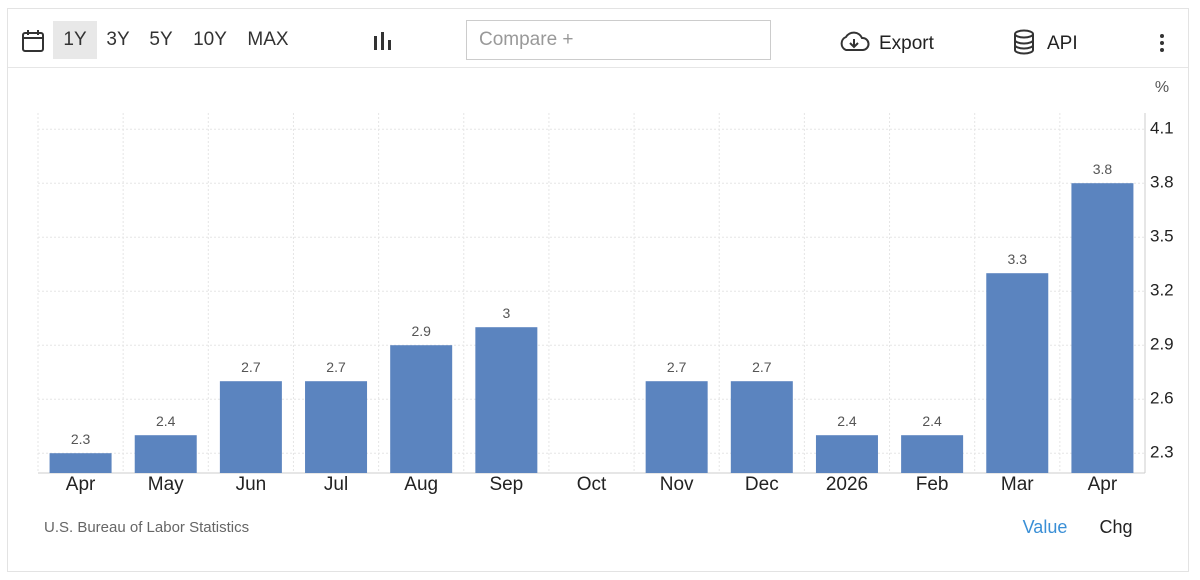 This screenshot has height=580, width=1200. I want to click on range-button: 10Y, so click(210, 39).